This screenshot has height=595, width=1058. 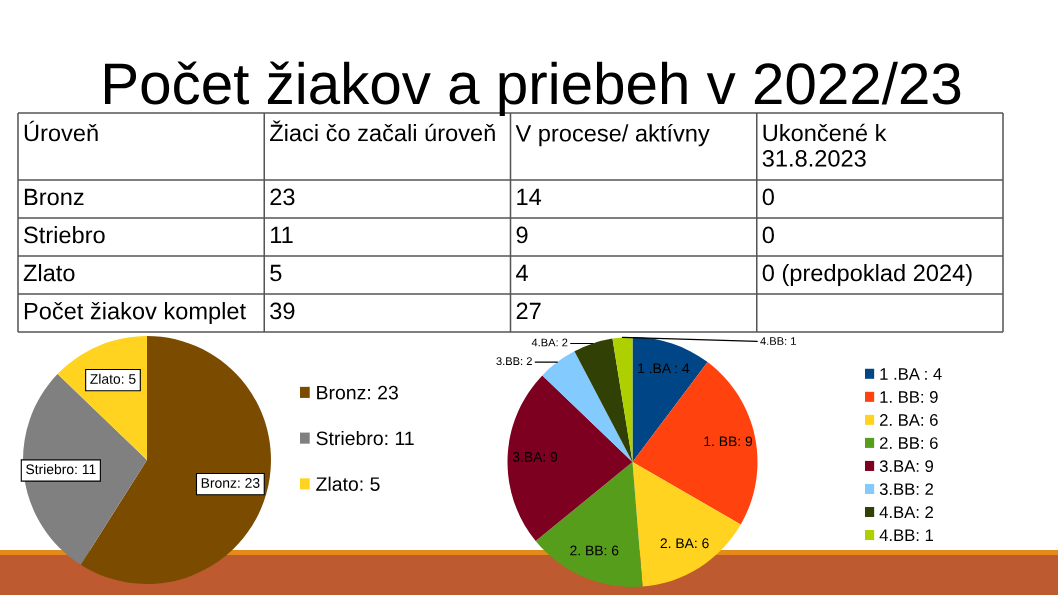 I want to click on legend-label: 4.BB: 1, so click(x=906, y=535).